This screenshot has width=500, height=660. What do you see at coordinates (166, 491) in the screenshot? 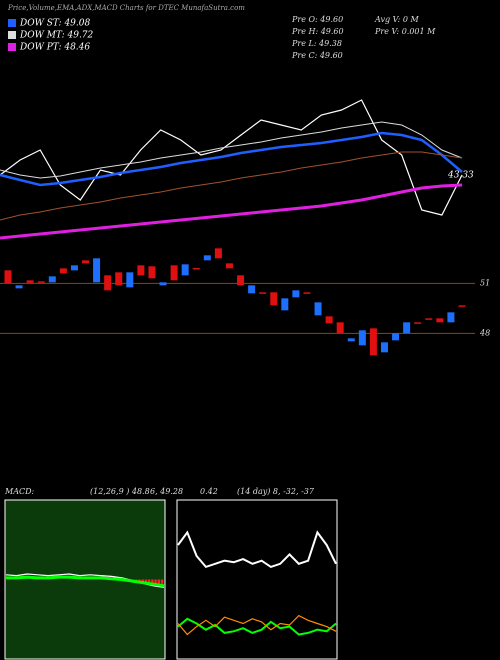
I see `macd-label: 6, 49.28` at bounding box center [166, 491].